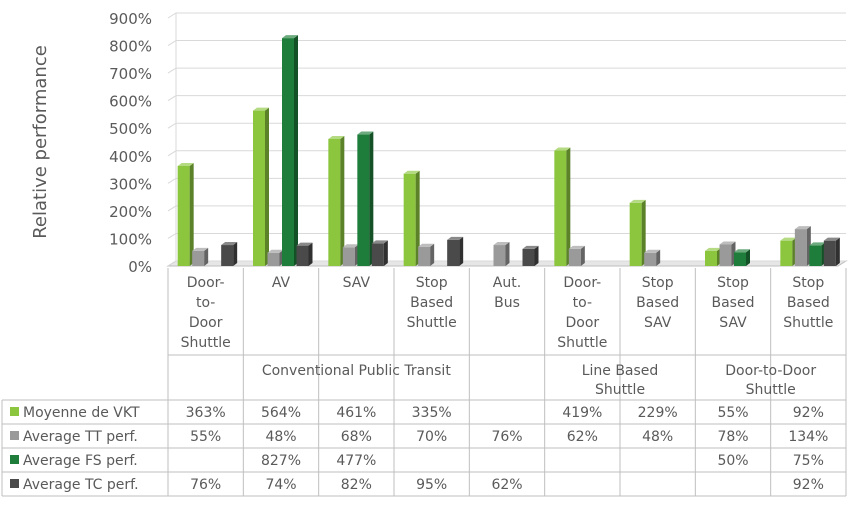 Image resolution: width=854 pixels, height=506 pixels. Describe the element at coordinates (506, 437) in the screenshot. I see `data-label: 76%` at that location.